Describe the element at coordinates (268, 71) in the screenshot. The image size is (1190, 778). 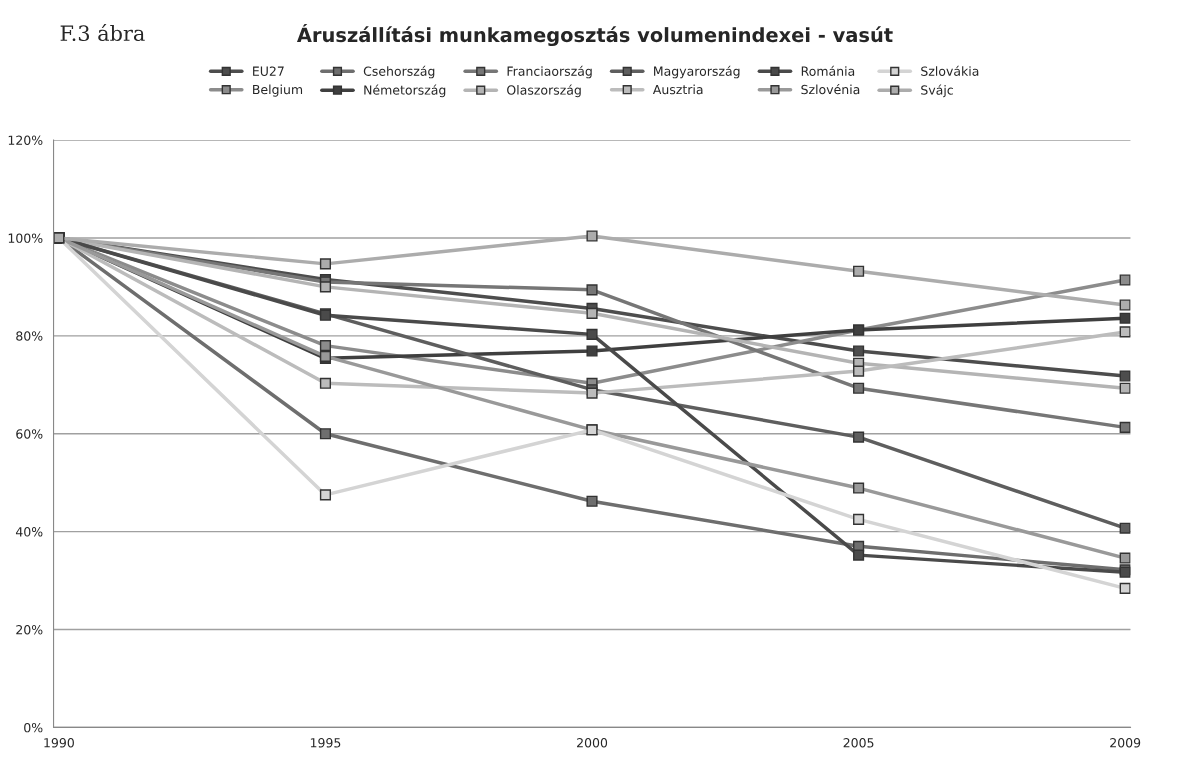
I see `legend-label: EU27` at that location.